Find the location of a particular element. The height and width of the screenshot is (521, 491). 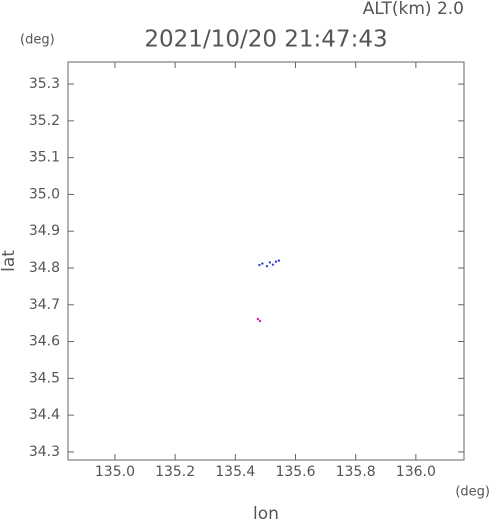

y-axis-label: lat is located at coordinates (9, 261).